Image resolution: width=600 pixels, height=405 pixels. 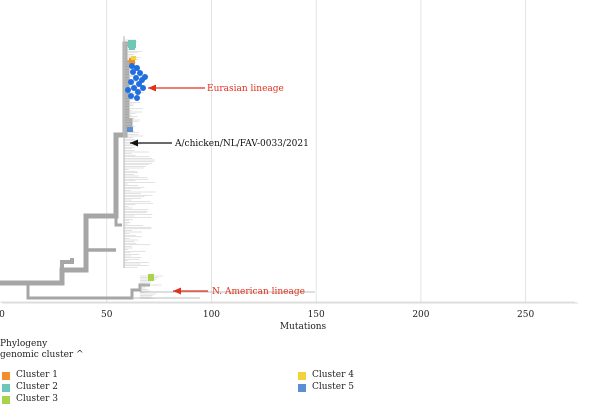 I want to click on x-axis: 0 50 100 150 200 250, so click(x=289, y=311).